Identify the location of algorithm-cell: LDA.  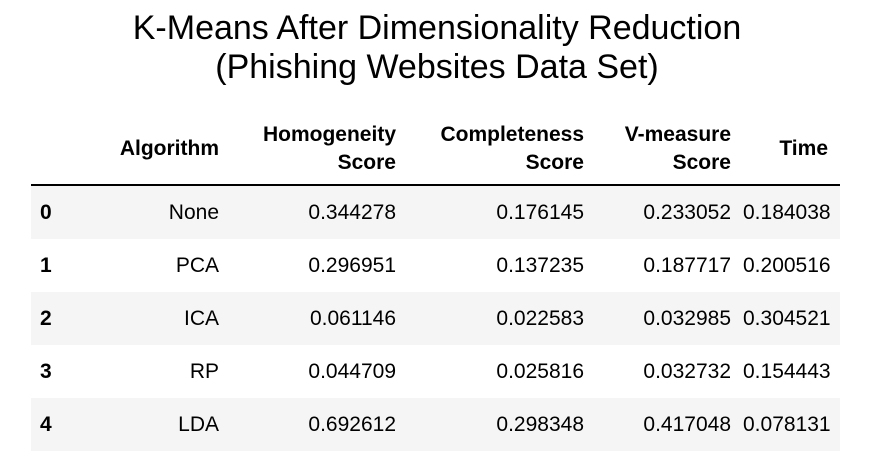
(198, 424).